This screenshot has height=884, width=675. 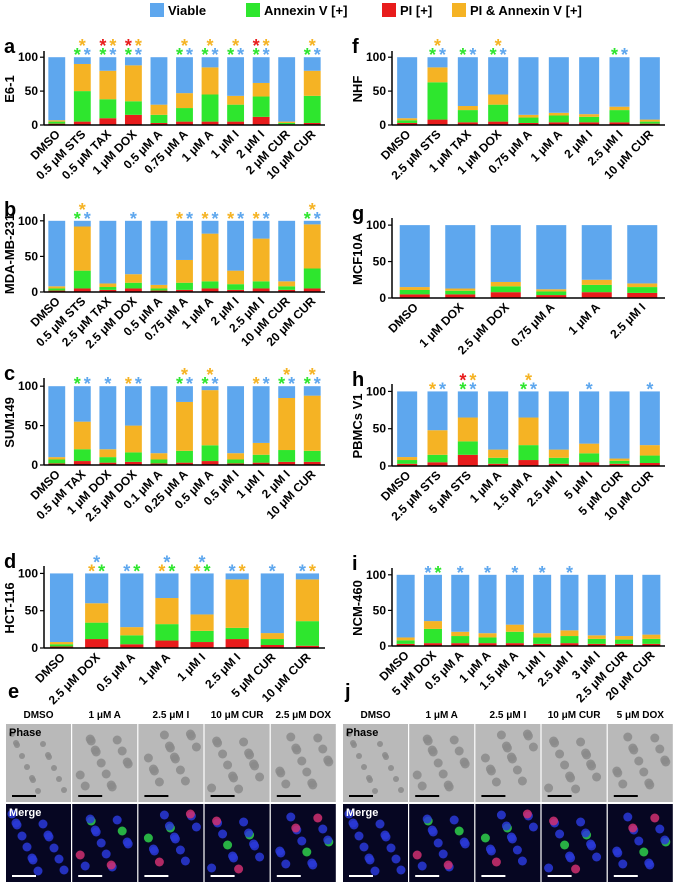 What do you see at coordinates (362, 733) in the screenshot?
I see `row-label: Phase` at bounding box center [362, 733].